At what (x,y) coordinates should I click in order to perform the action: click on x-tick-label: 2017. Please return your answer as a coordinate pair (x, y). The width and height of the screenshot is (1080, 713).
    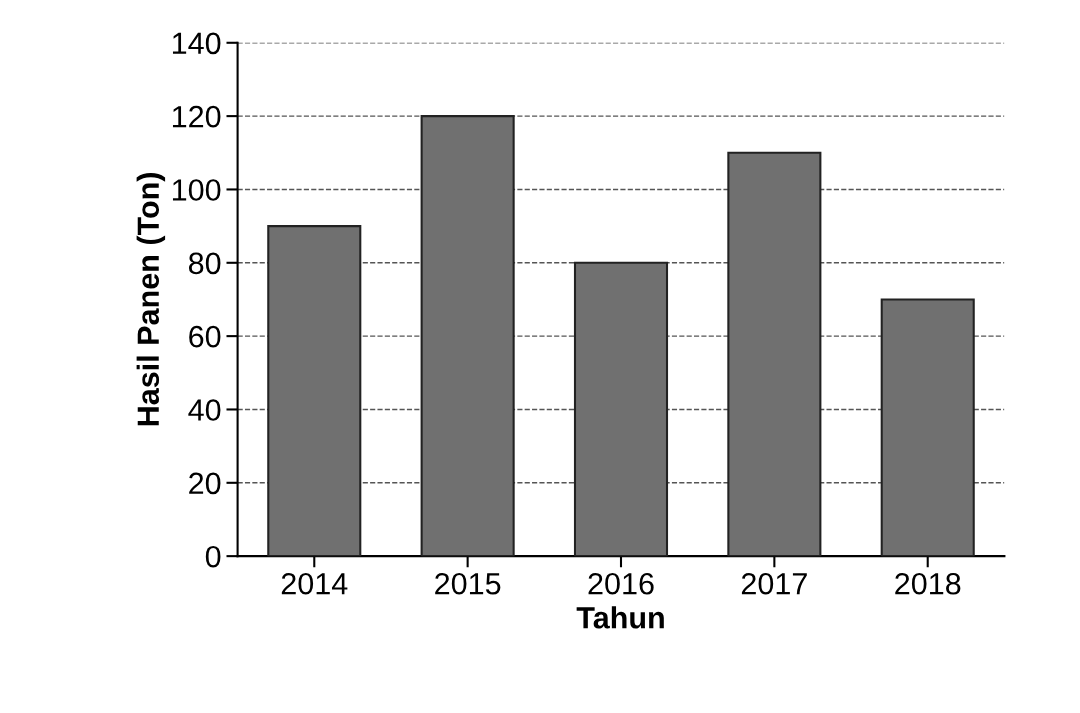
    Looking at the image, I should click on (774, 583).